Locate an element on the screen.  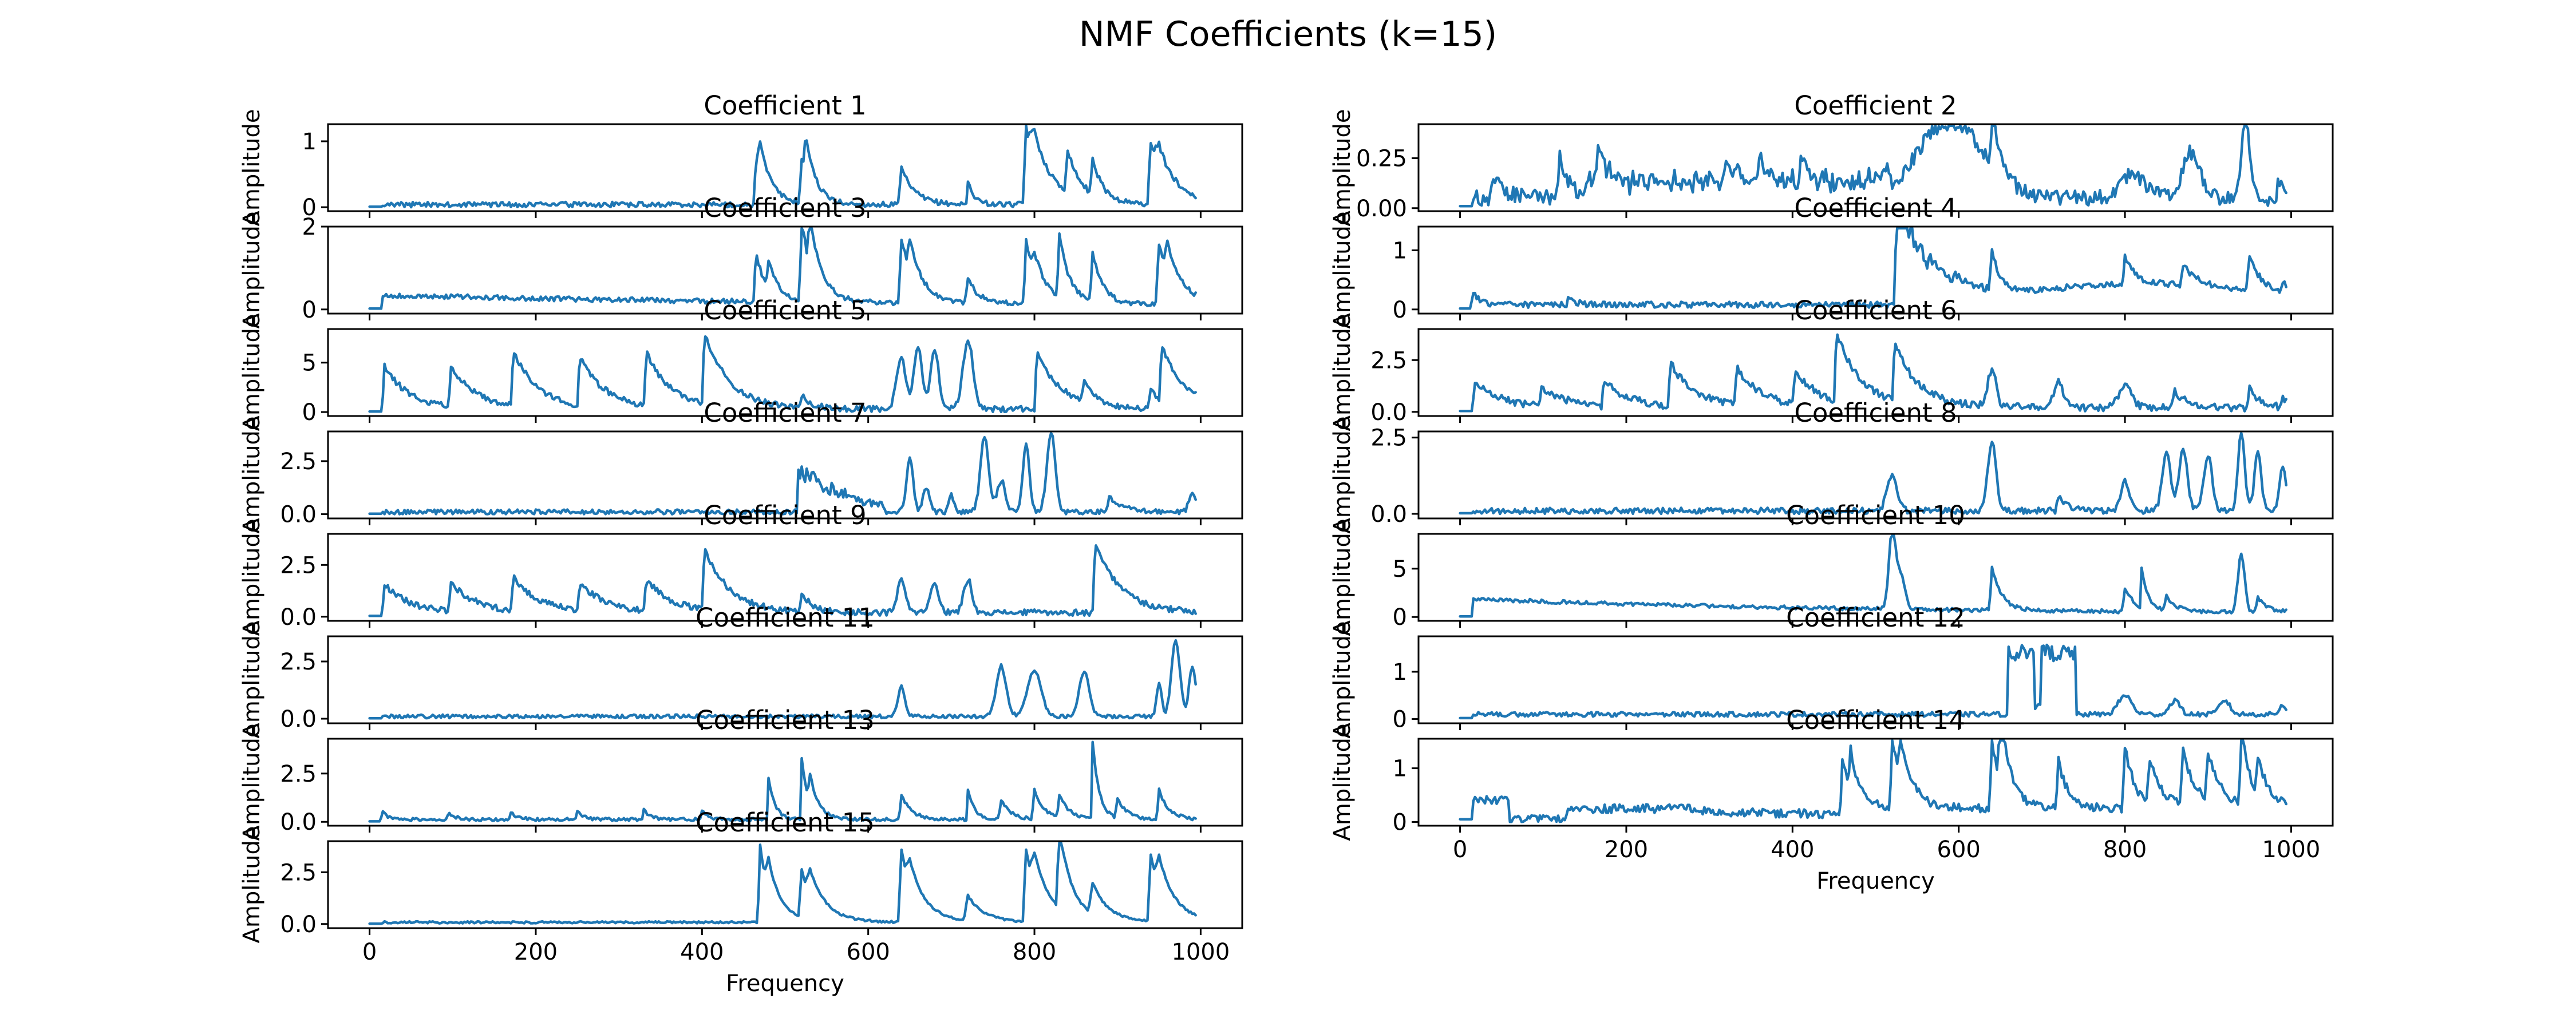
subplot-11: Coefficient 11 0.0 2.5 Amplitude is located at coordinates (741, 671).